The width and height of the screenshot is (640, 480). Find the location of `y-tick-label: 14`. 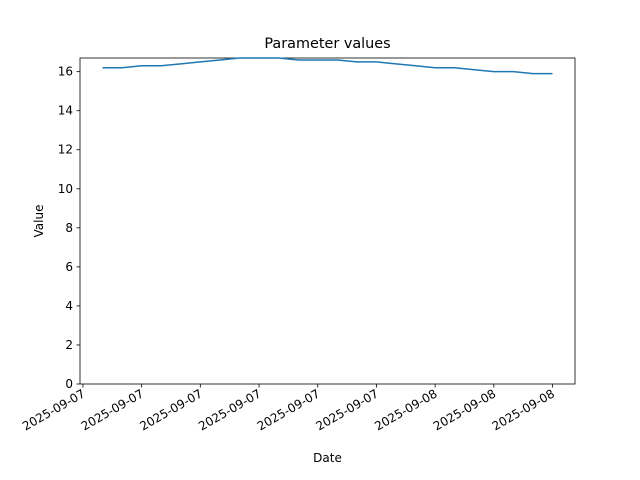

y-tick-label: 14 is located at coordinates (65, 111).